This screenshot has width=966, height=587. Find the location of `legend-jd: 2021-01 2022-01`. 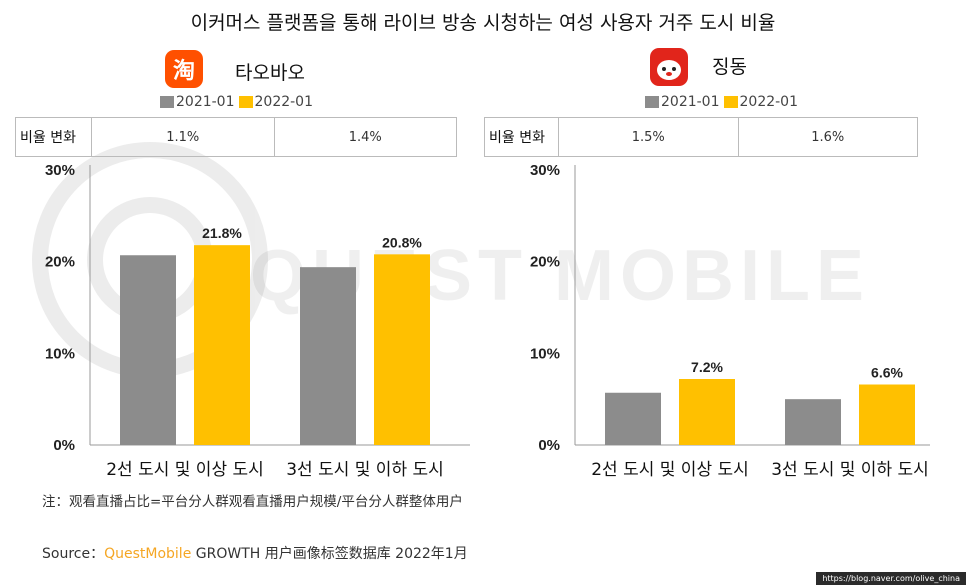

legend-jd: 2021-01 2022-01 is located at coordinates (723, 102).